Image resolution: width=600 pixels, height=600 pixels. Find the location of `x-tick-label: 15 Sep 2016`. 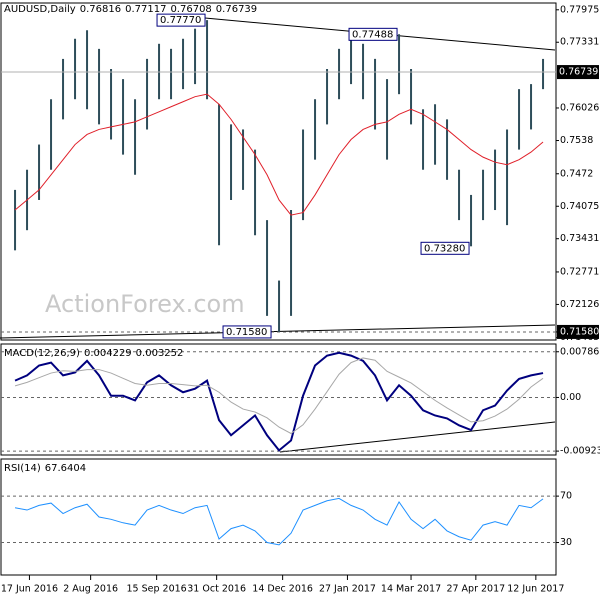

x-tick-label: 15 Sep 2016 is located at coordinates (157, 589).